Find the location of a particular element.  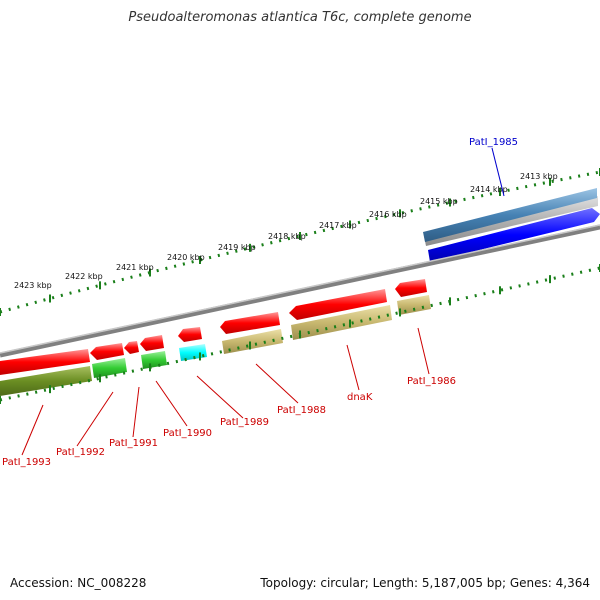

scale-label: 2417 kbp is located at coordinates (338, 225).